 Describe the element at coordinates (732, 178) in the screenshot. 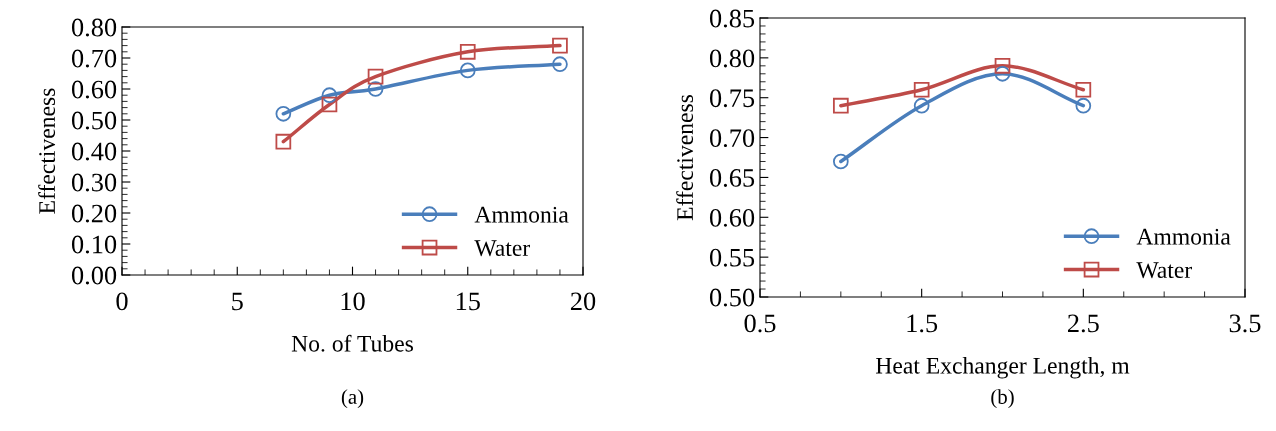

I see `y-tick-label: 0.65` at that location.